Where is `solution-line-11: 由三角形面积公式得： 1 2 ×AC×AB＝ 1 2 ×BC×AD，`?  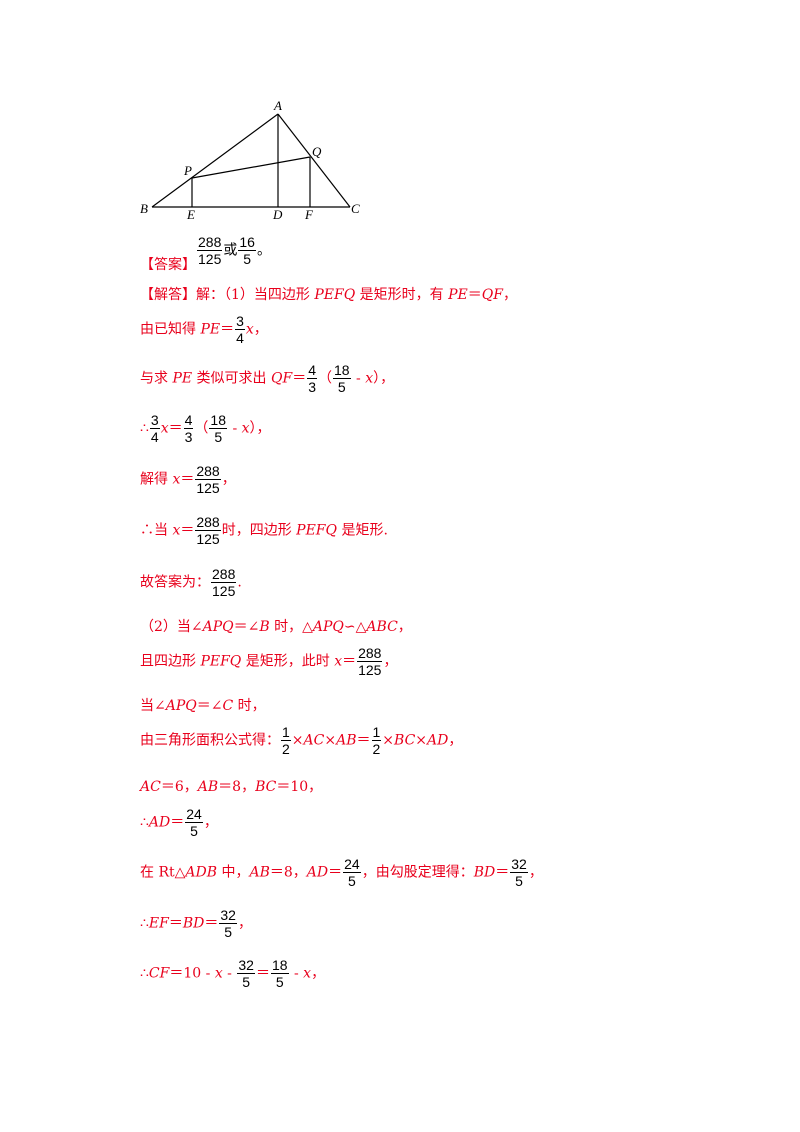
solution-line-11: 由三角形面积公式得： 1 2 ×AC×AB＝ 1 2 ×BC×AD， is located at coordinates (301, 740).